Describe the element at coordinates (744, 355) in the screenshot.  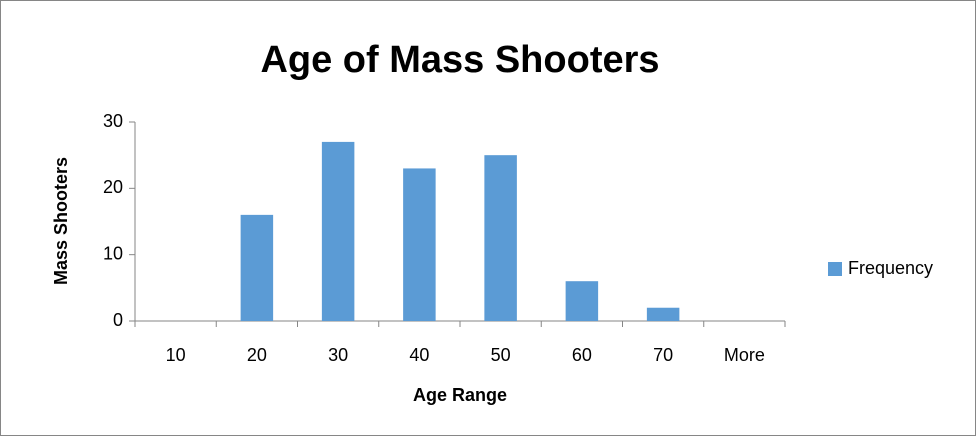
I see `x-tick-label: More` at that location.